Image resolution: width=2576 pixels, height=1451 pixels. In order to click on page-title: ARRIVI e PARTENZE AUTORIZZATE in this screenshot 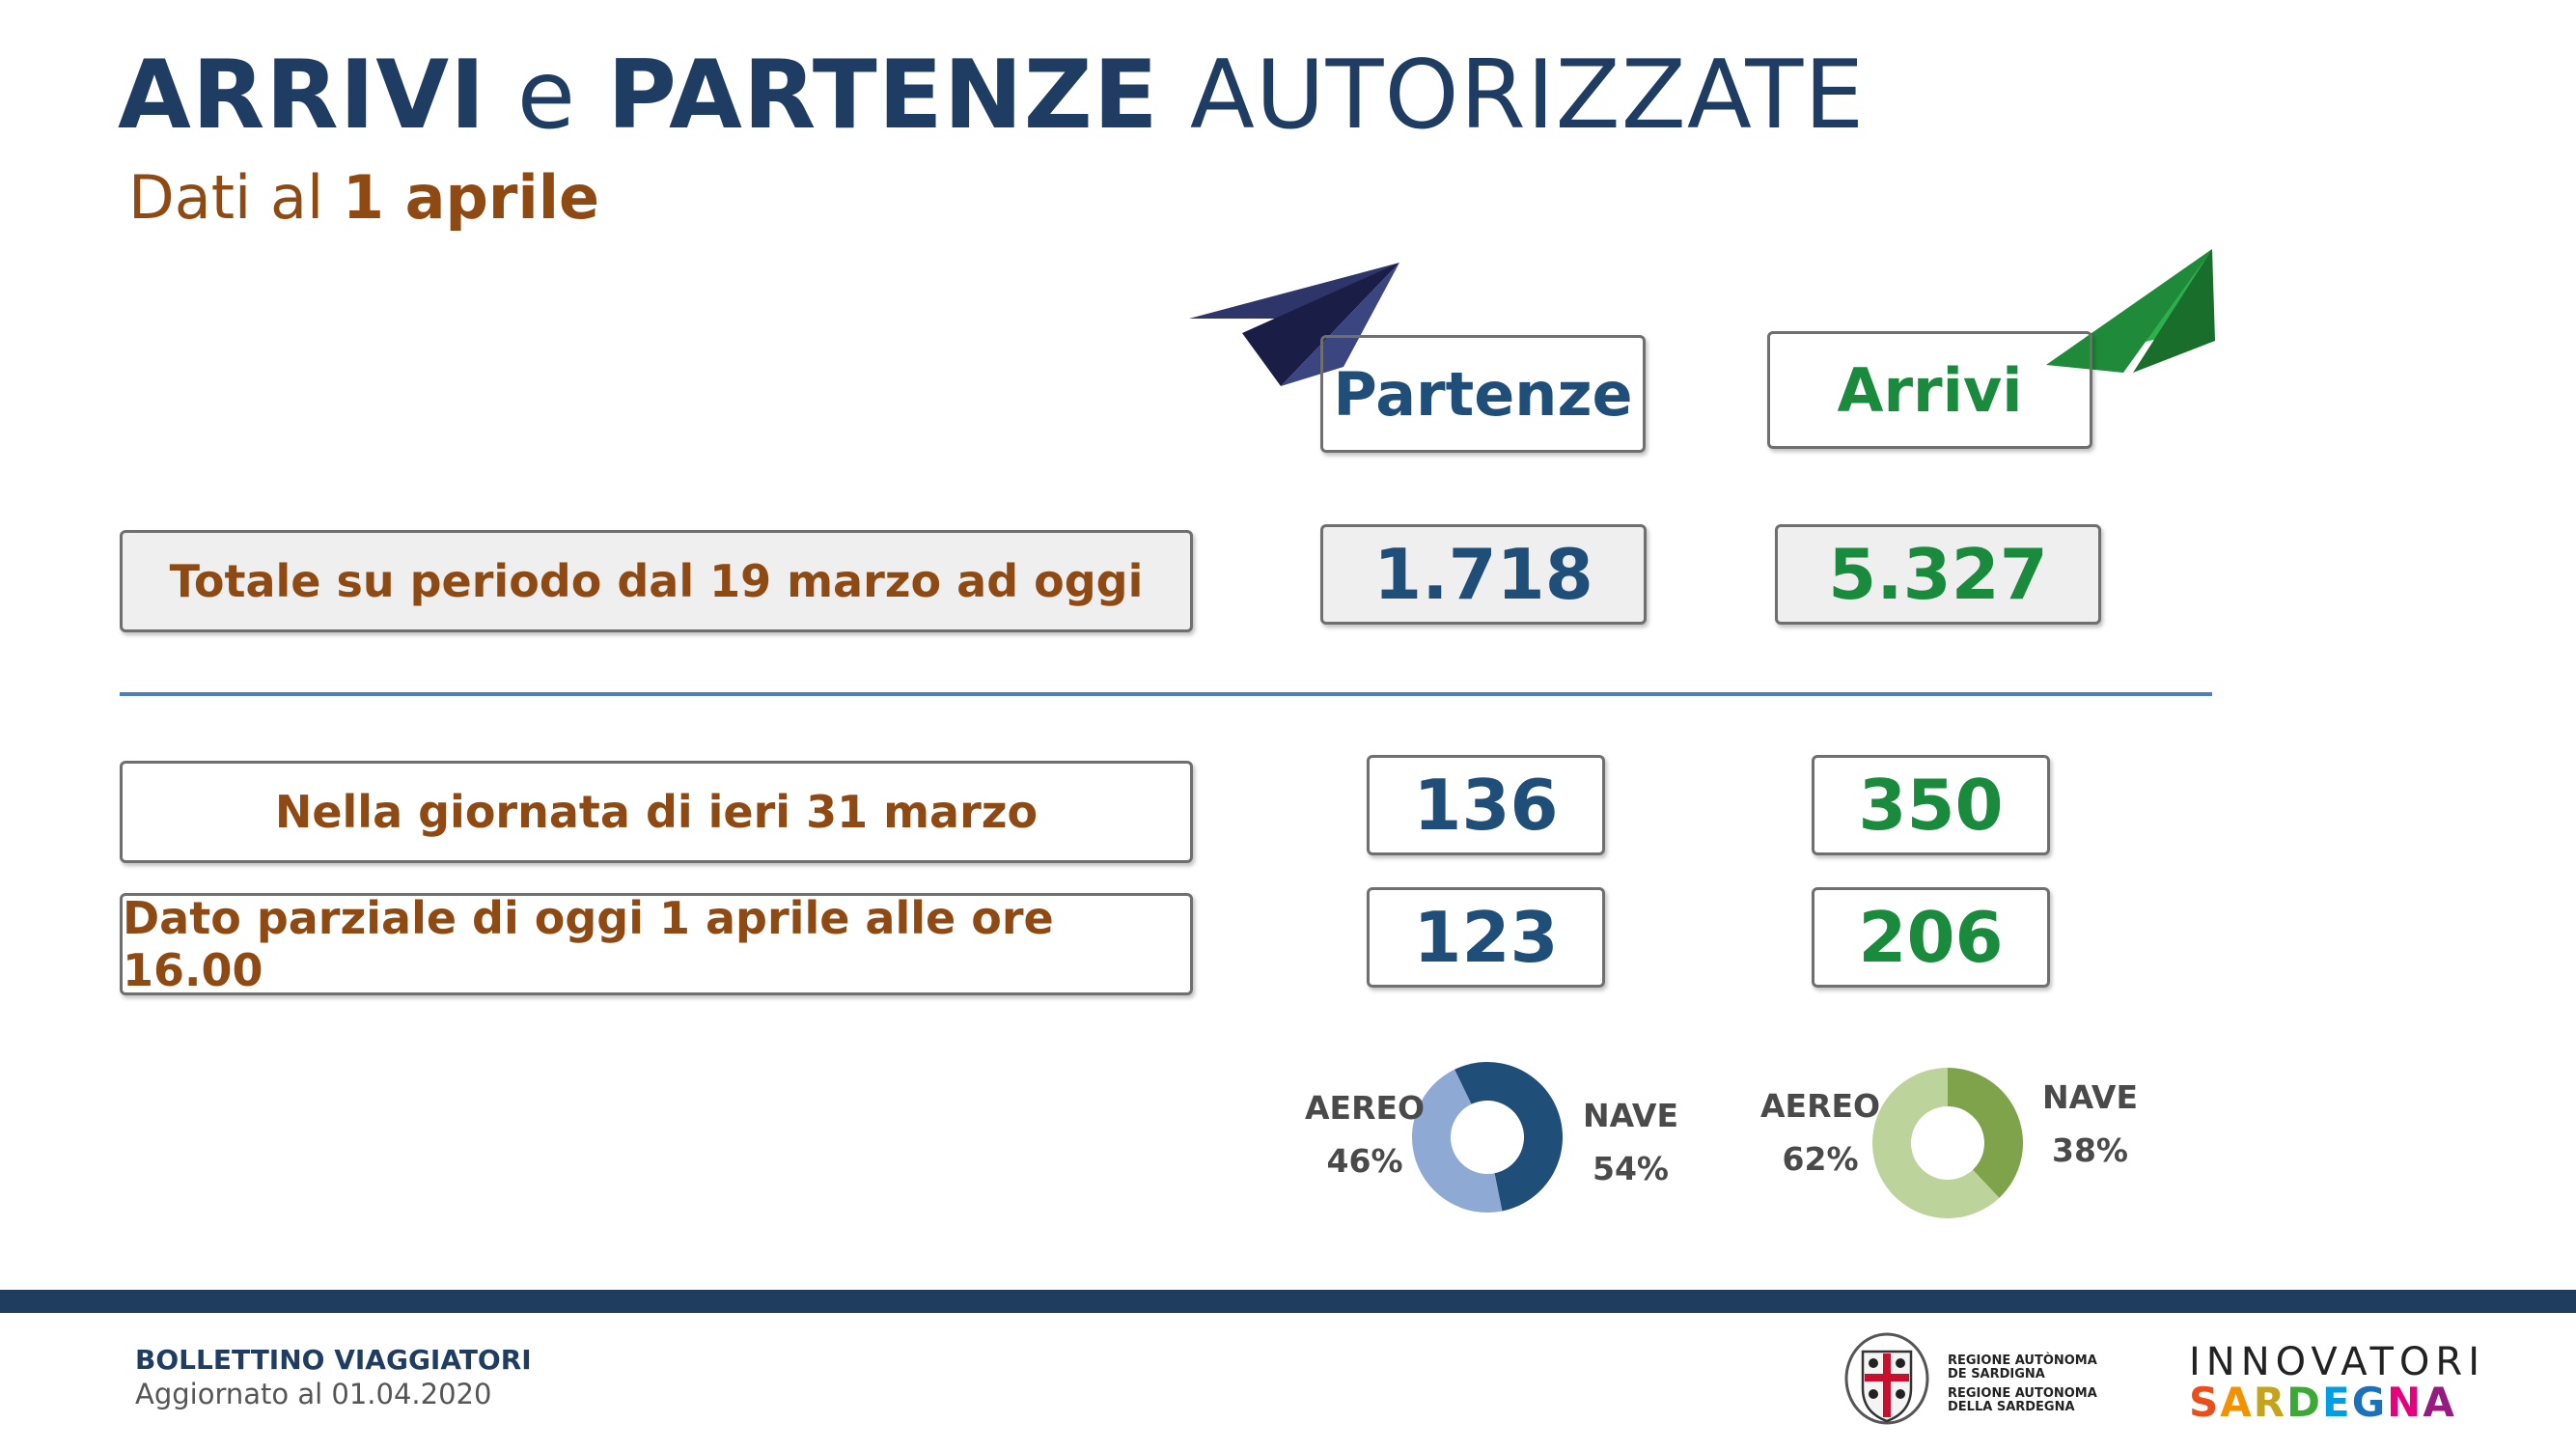, I will do `click(992, 96)`.